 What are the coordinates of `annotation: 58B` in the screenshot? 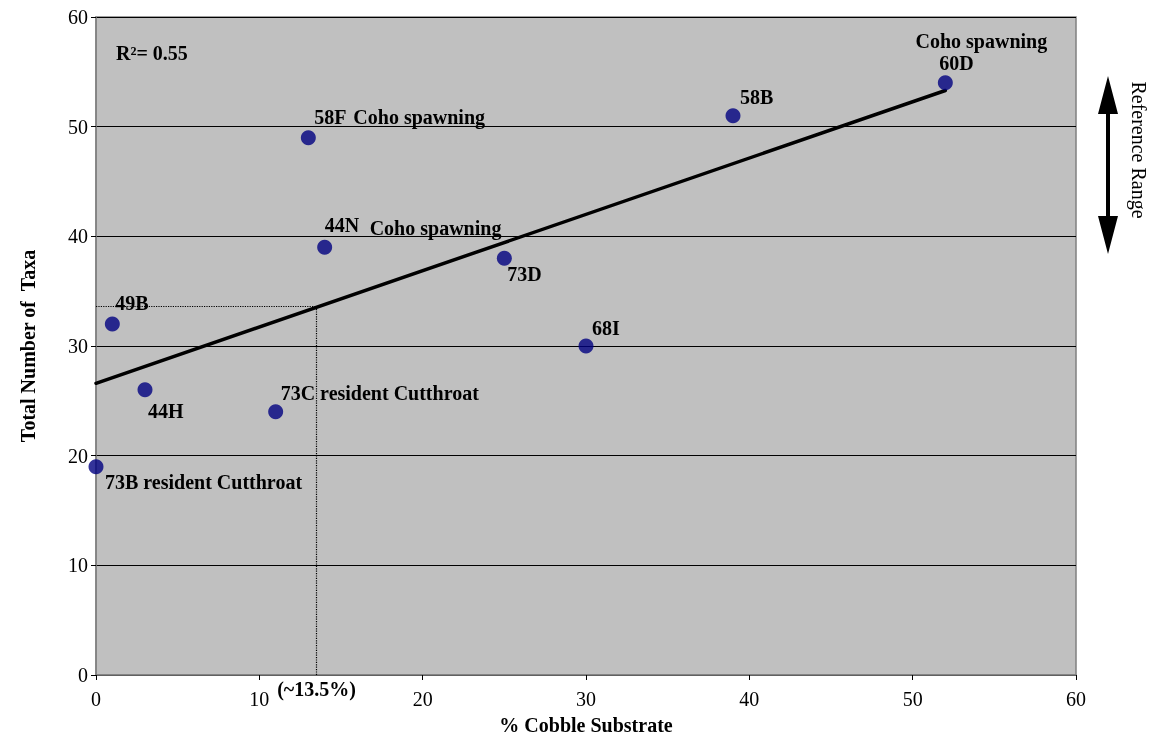 It's located at (757, 96).